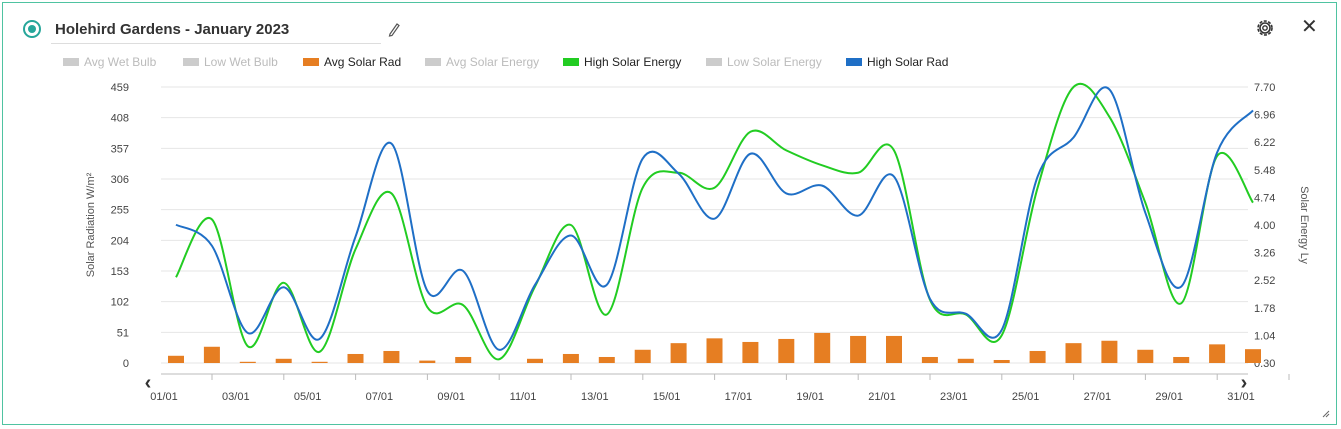 The height and width of the screenshot is (429, 1341). I want to click on x-tick-label: 17/01, so click(739, 397).